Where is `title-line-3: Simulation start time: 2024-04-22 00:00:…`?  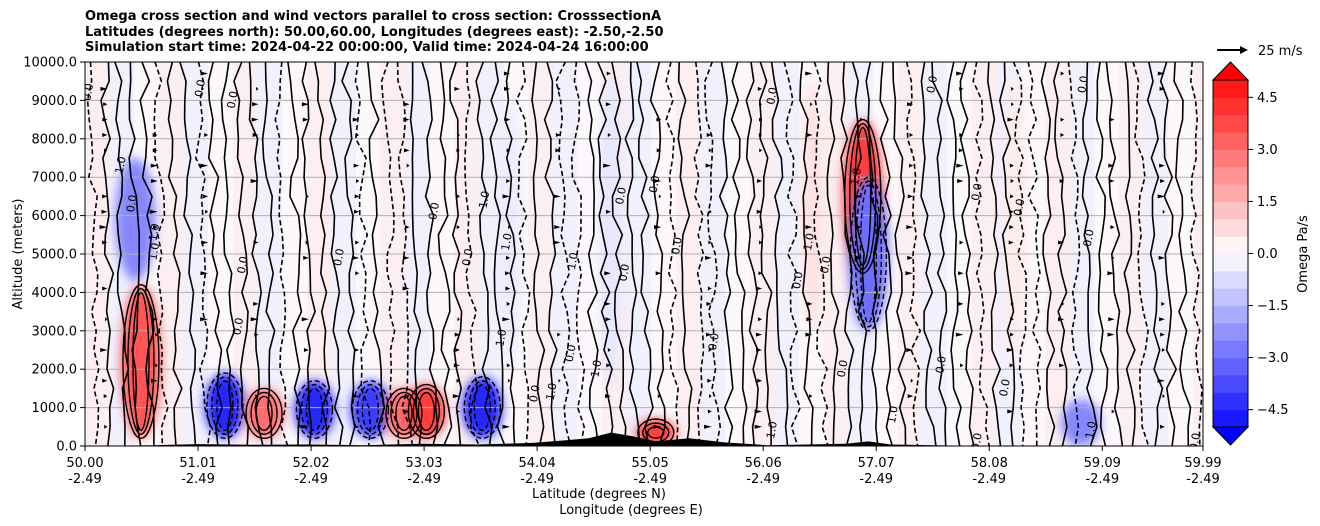 title-line-3: Simulation start time: 2024-04-22 00:00:… is located at coordinates (367, 47).